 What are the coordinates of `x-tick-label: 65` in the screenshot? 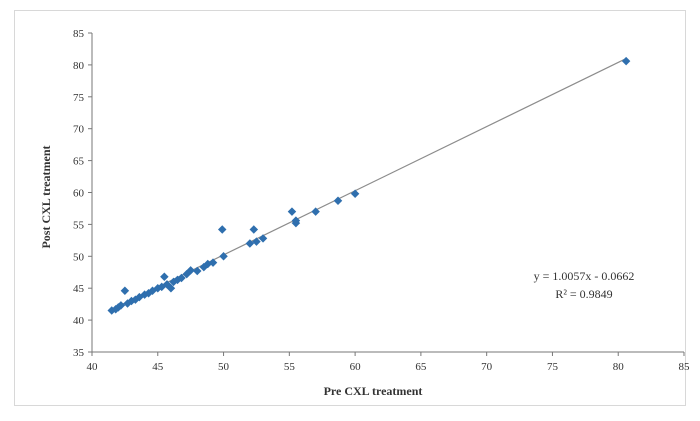 It's located at (421, 367).